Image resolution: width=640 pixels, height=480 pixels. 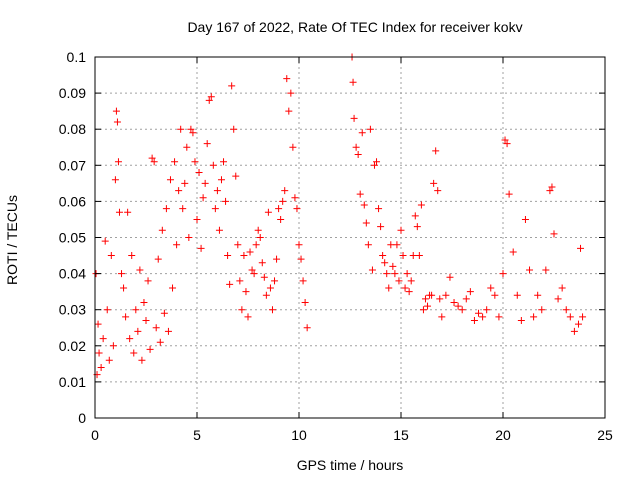 I want to click on y-tick-label: 0.05, so click(x=72, y=238).